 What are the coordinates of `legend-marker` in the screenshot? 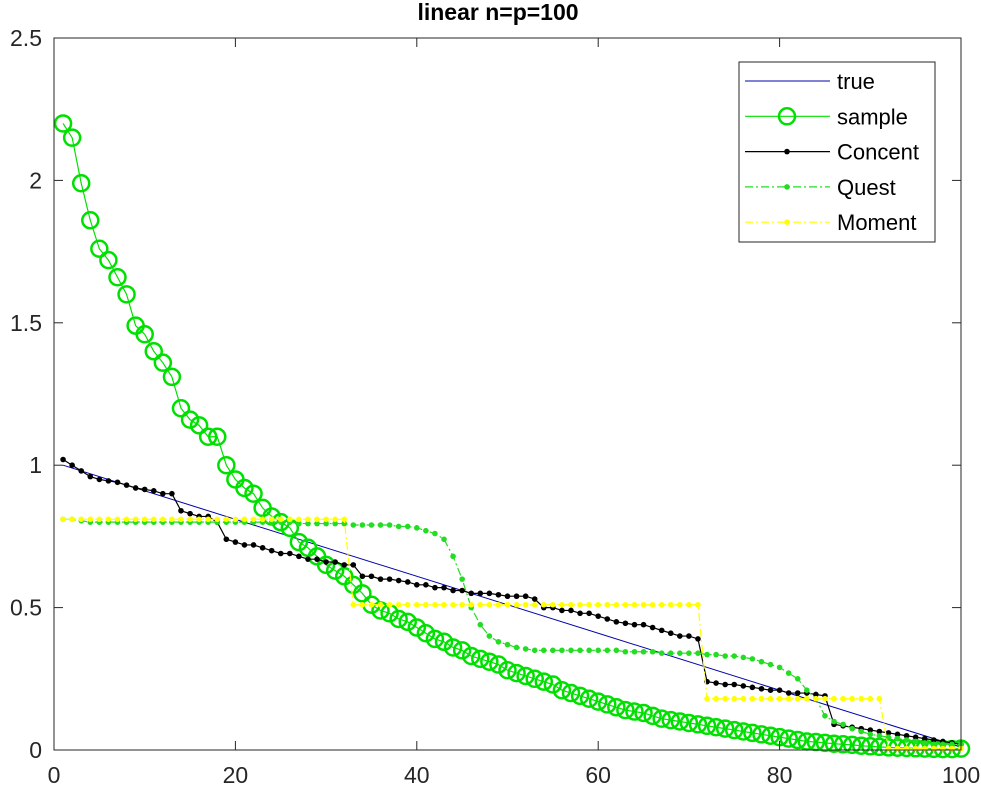 It's located at (787, 116).